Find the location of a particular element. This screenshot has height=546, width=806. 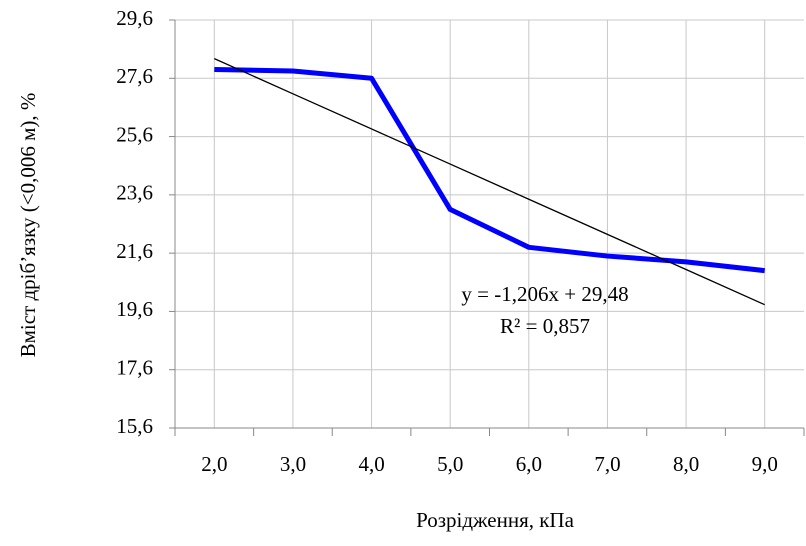

y-tick-label: 25,6 is located at coordinates (134, 134).